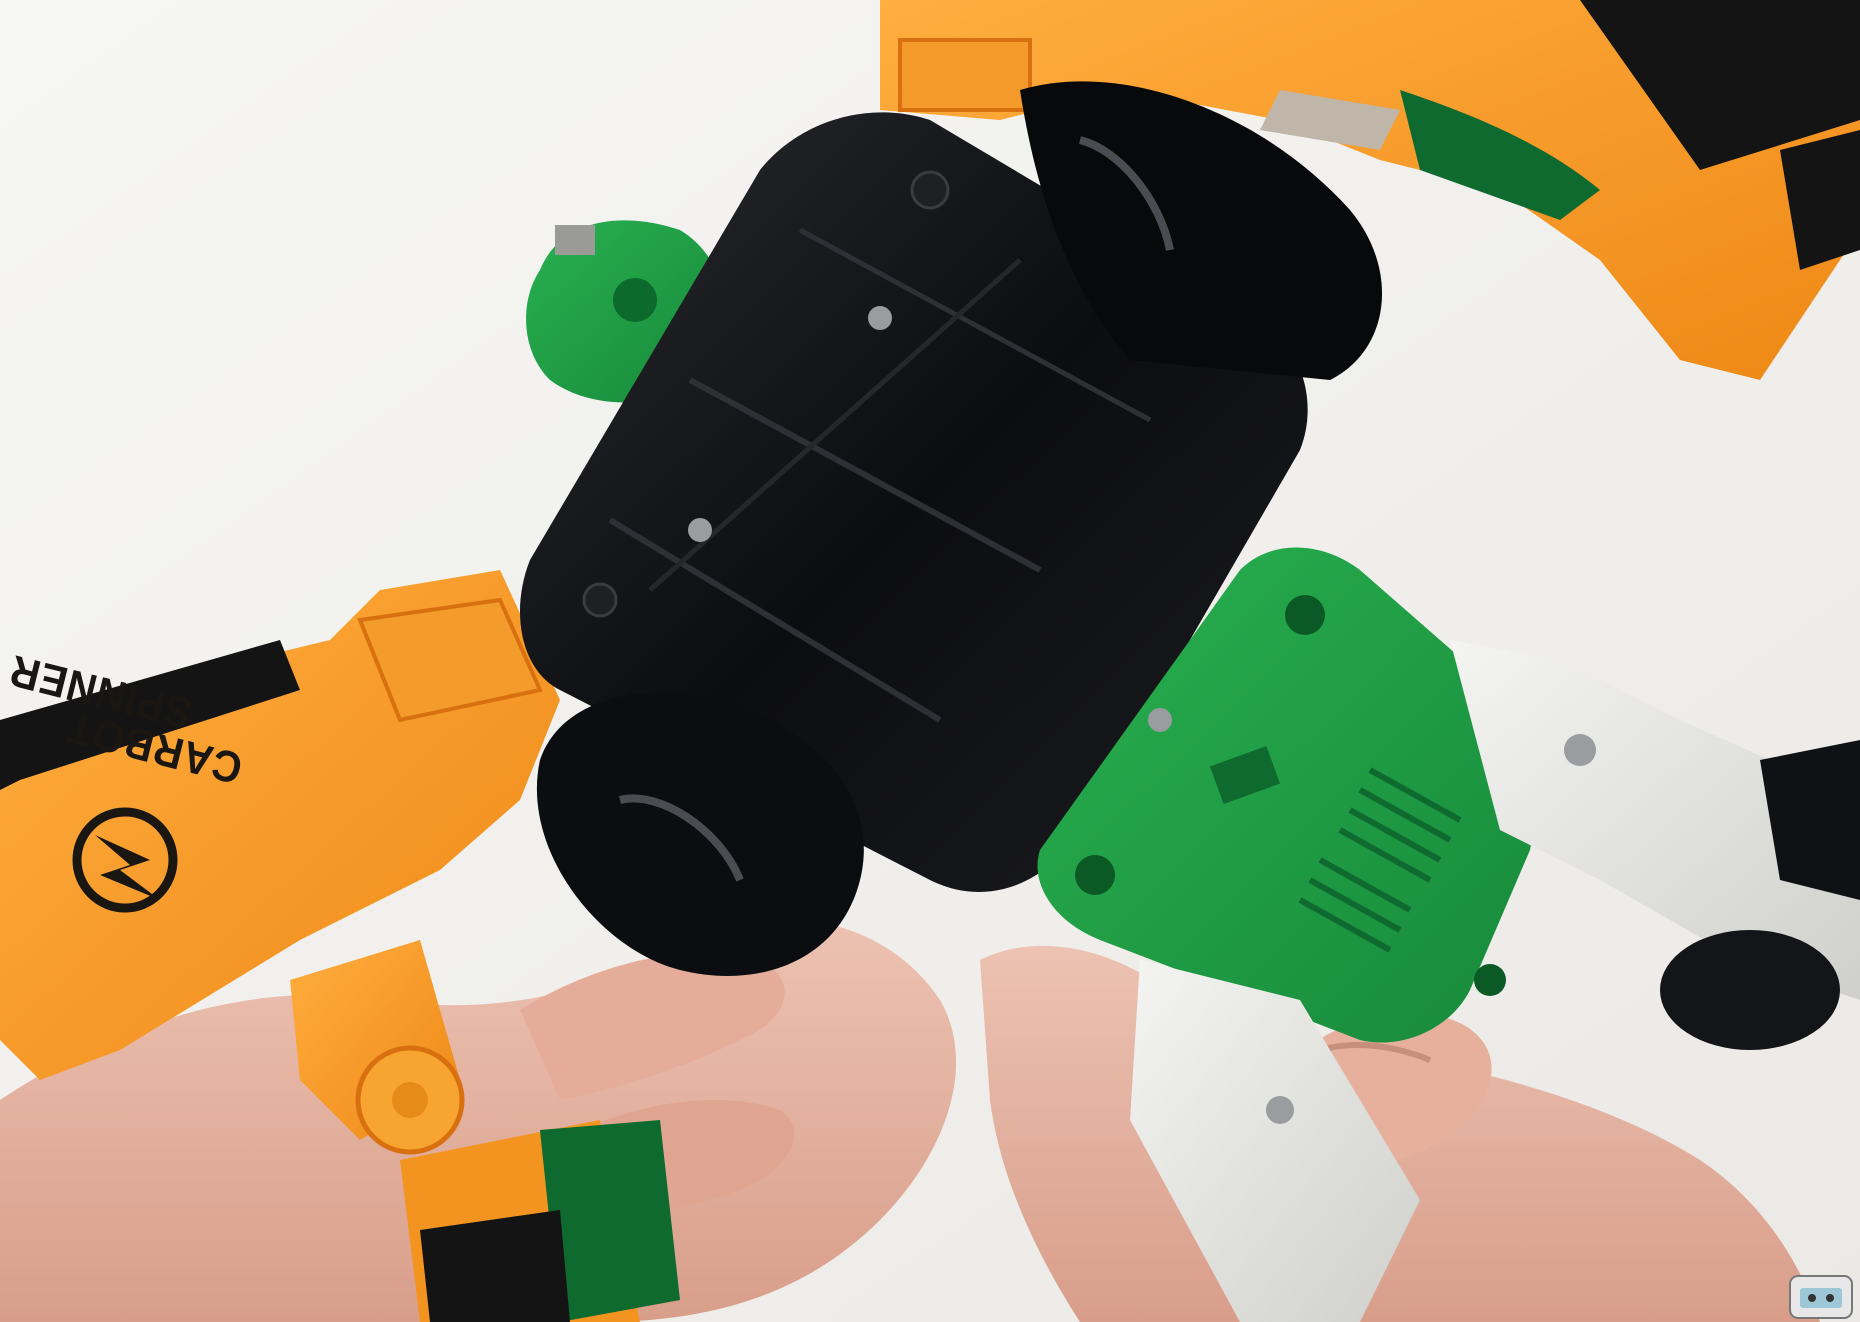  Describe the element at coordinates (1287, 795) in the screenshot. I see `green-panel` at that location.